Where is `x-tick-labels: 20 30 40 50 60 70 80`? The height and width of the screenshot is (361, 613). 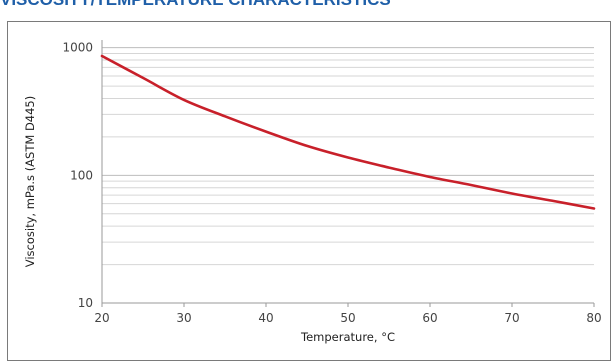 x-tick-labels: 20 30 40 50 60 70 80 is located at coordinates (348, 314).